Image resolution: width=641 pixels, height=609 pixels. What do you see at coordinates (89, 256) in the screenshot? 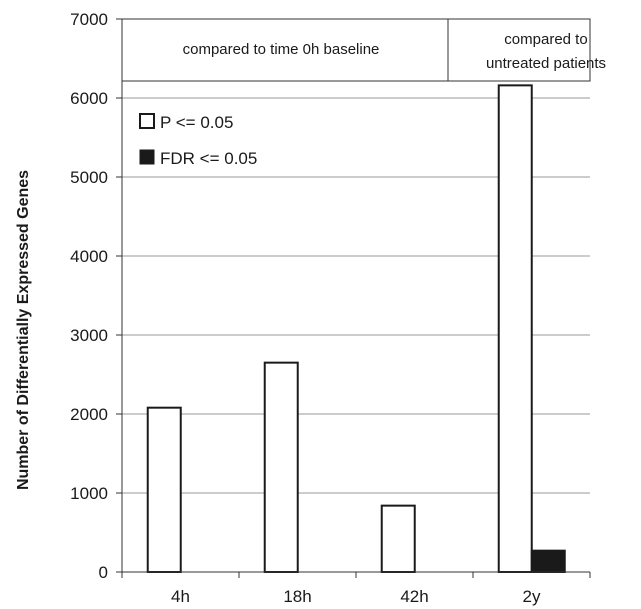
I see `y-tick-label: 4000` at bounding box center [89, 256].